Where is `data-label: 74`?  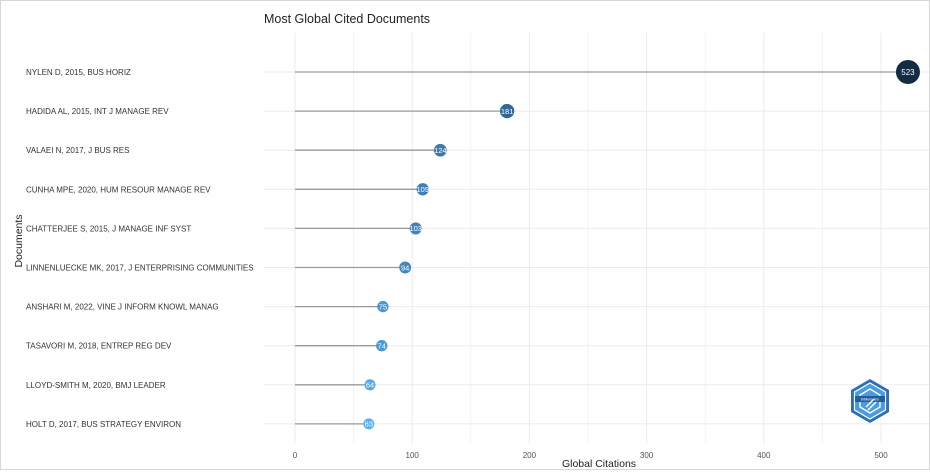 data-label: 74 is located at coordinates (382, 346).